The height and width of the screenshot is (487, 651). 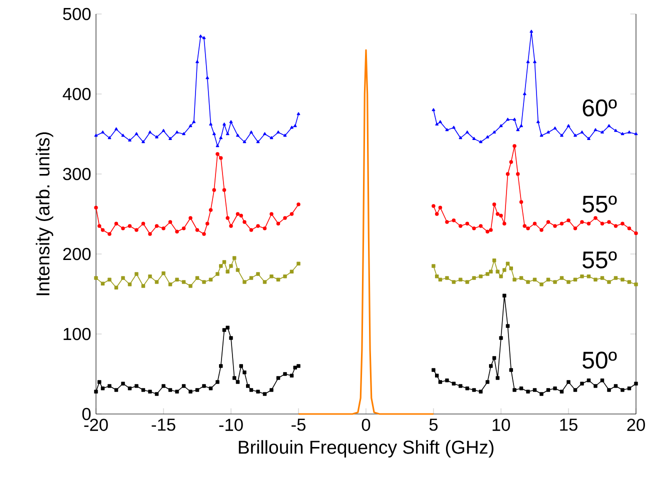 I want to click on y-tick-label: 400, so click(x=76, y=94).